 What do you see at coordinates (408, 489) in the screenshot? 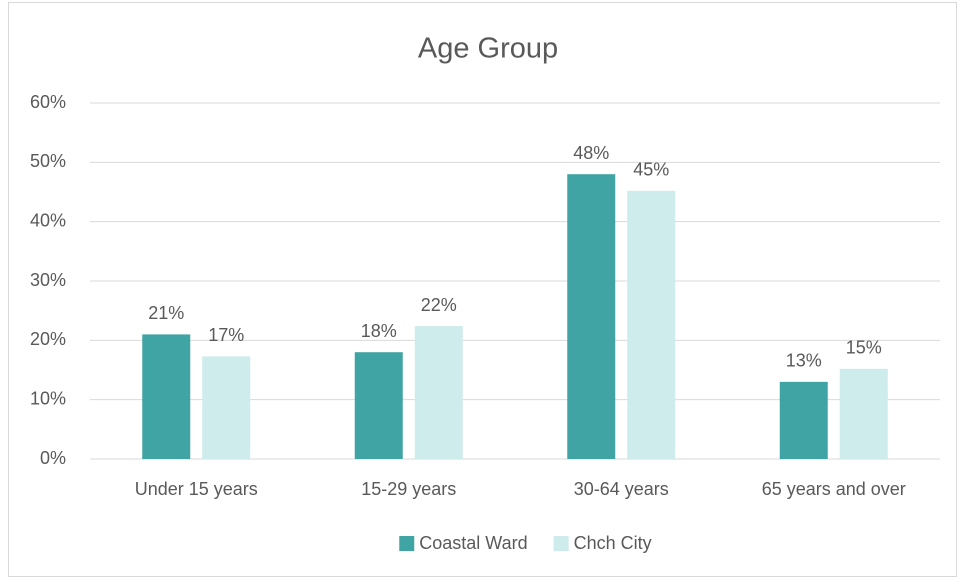
I see `x-tick-label: 15-29 years` at bounding box center [408, 489].